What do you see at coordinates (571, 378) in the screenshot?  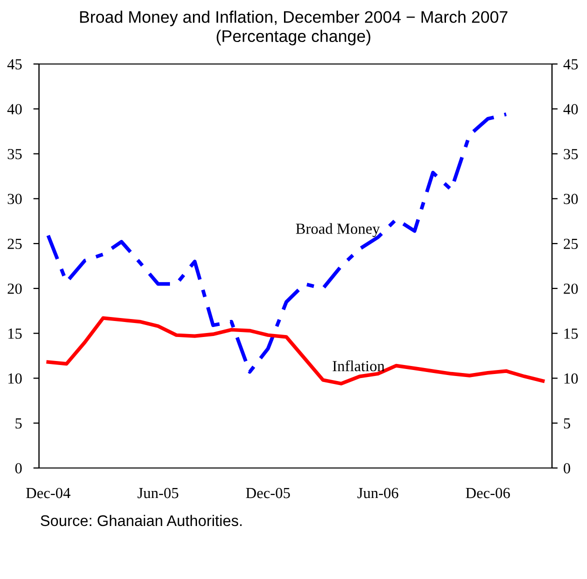 I see `y2-tick-label: 10` at bounding box center [571, 378].